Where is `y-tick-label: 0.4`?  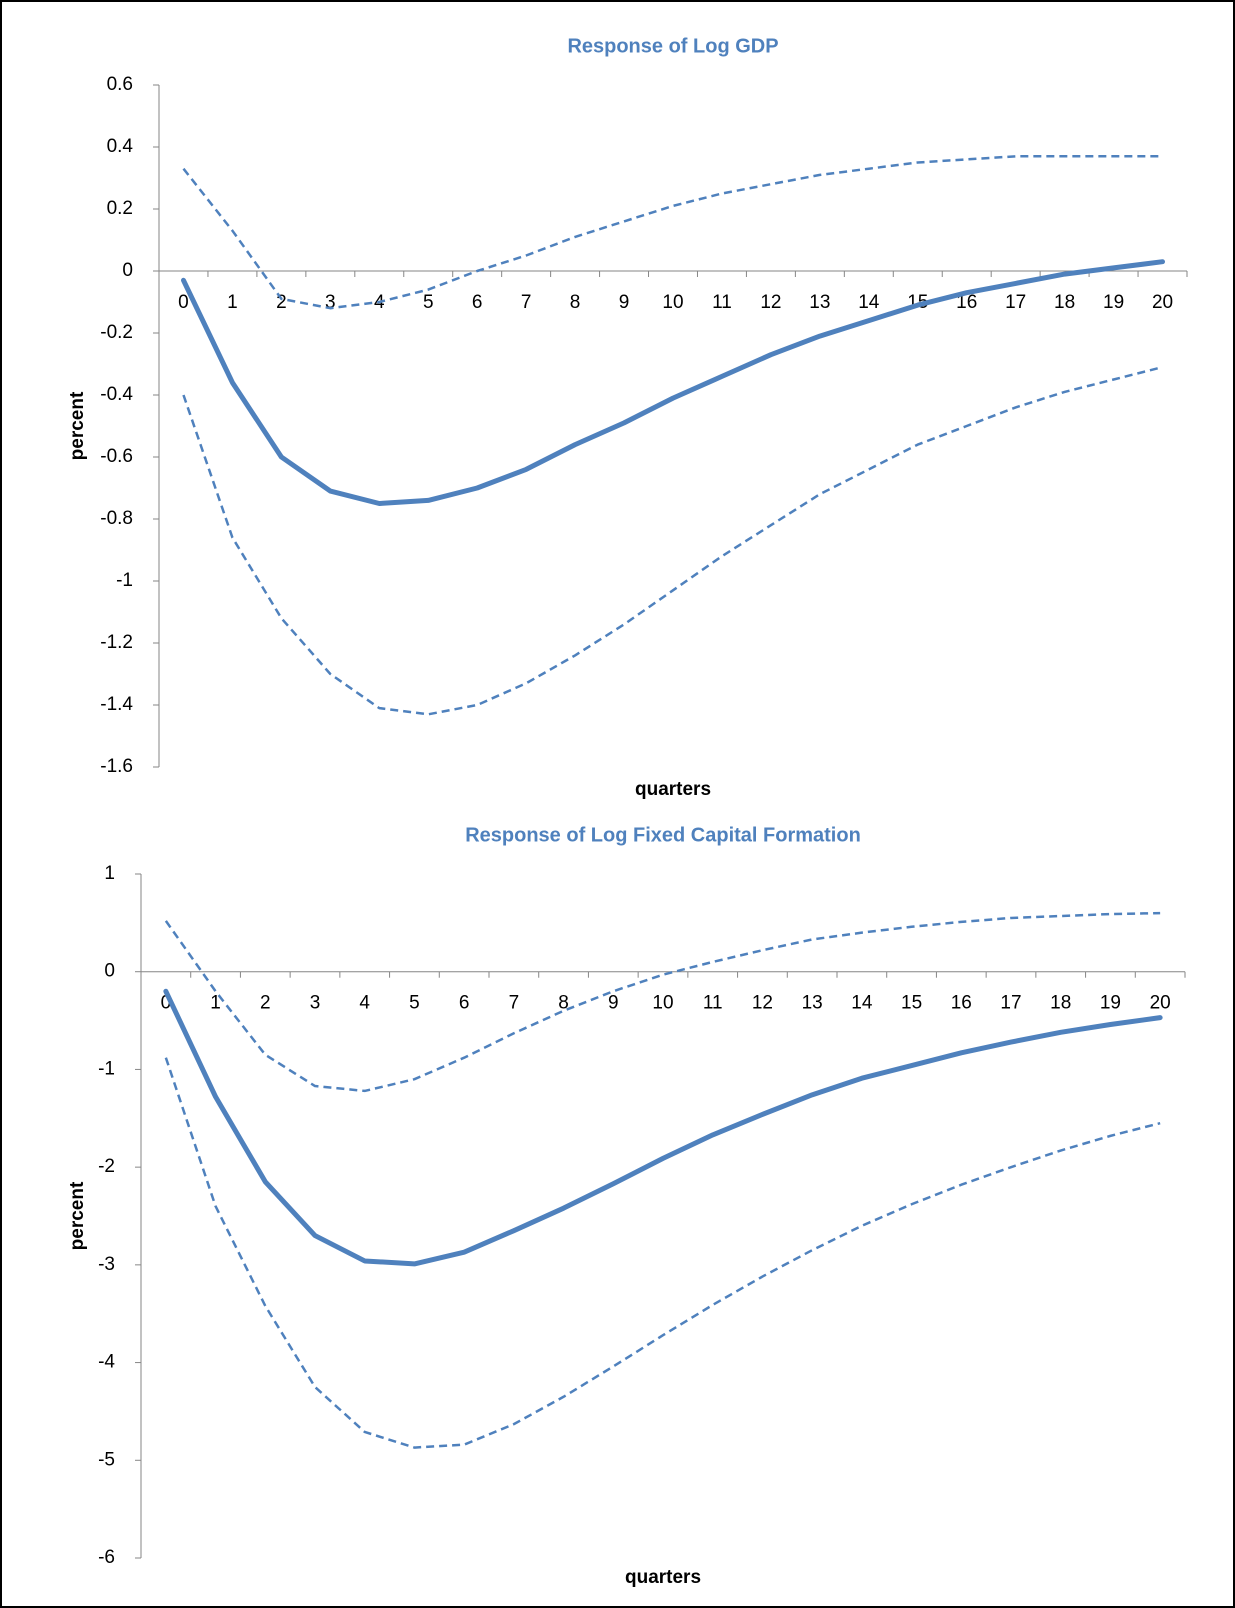 y-tick-label: 0.4 is located at coordinates (120, 146).